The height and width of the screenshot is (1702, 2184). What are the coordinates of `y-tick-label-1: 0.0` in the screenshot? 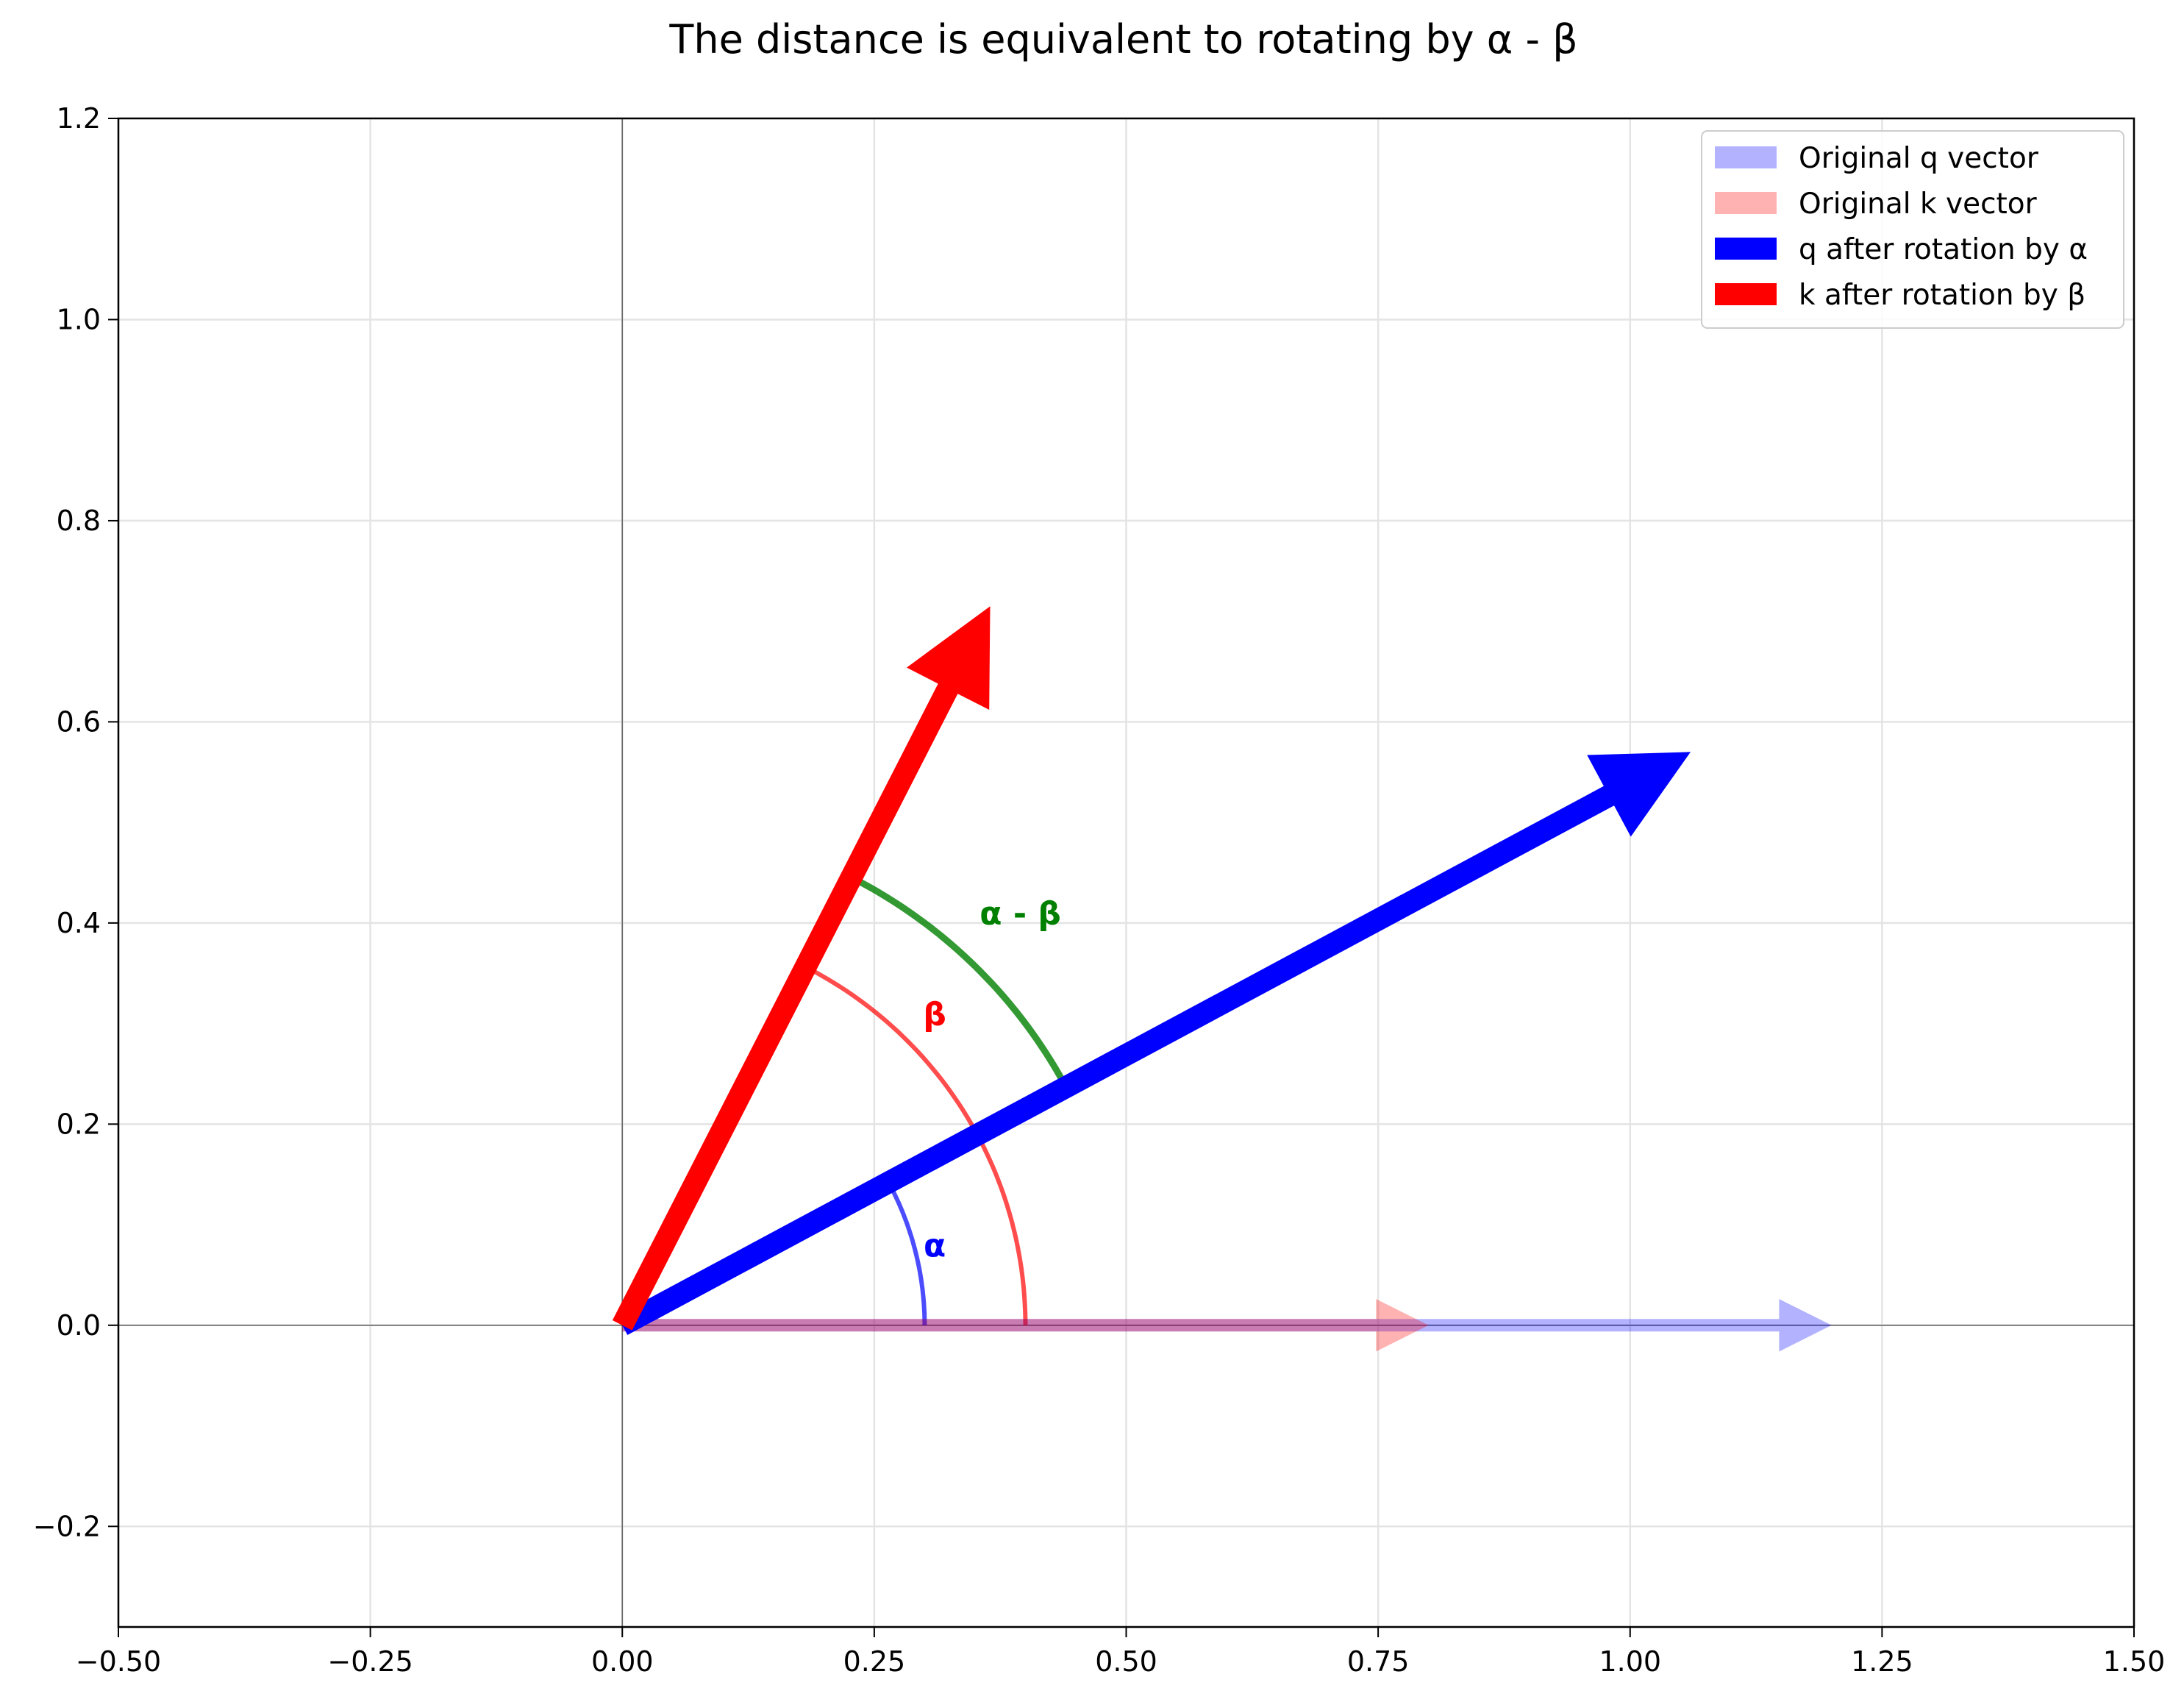 It's located at (79, 1325).